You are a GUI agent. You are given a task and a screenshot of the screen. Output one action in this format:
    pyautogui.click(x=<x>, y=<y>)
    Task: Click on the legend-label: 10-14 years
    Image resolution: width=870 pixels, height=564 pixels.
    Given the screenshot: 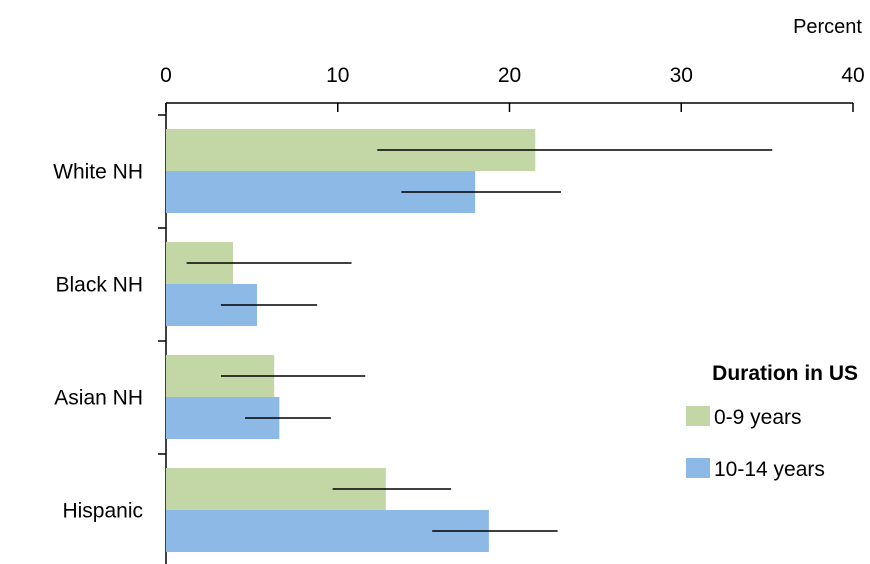 What is the action you would take?
    pyautogui.click(x=769, y=469)
    